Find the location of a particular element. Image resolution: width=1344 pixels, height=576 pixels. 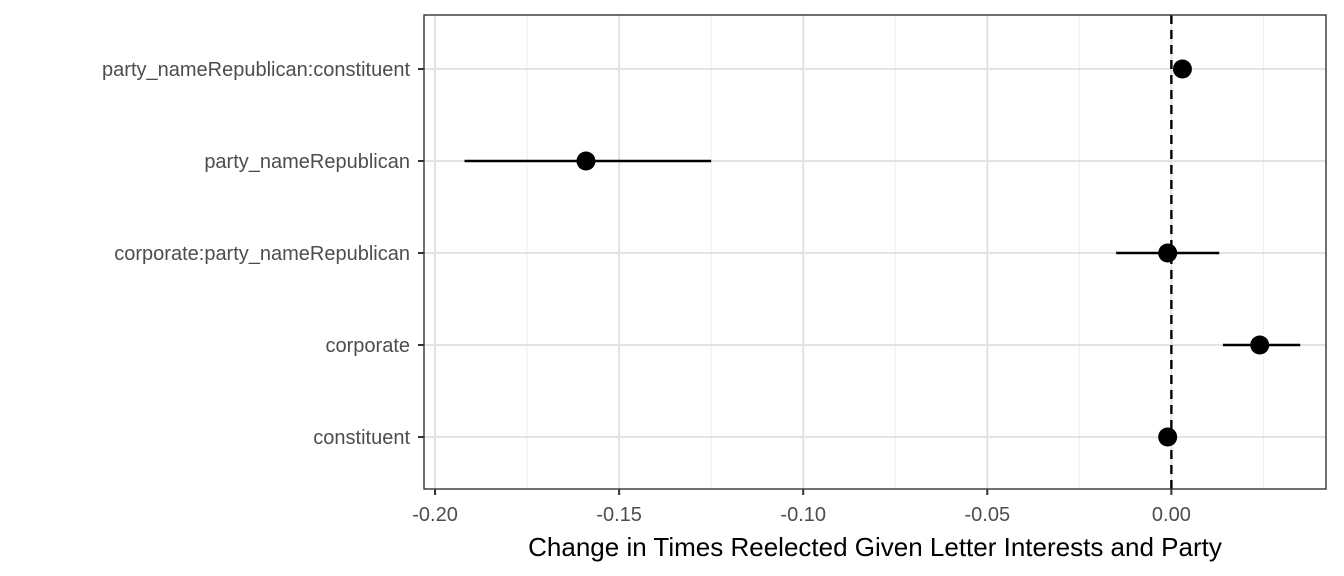

x-tick-label: -0.20 is located at coordinates (435, 515).